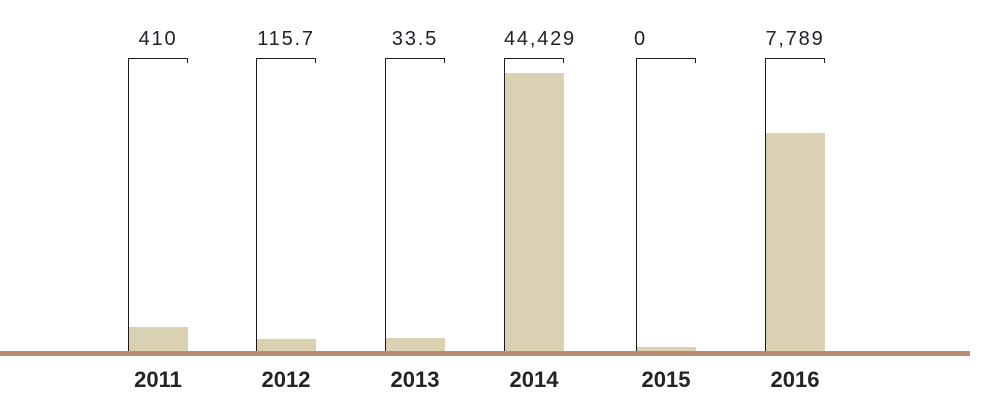  I want to click on year-label: 2014, so click(534, 379).